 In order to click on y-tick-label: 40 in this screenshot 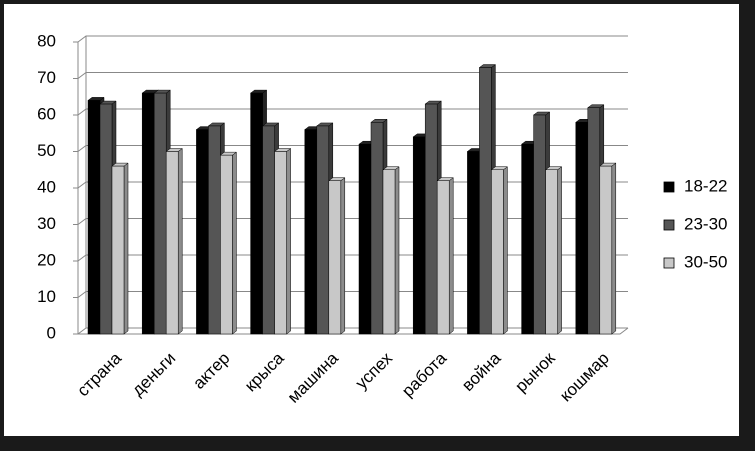, I will do `click(46, 186)`.